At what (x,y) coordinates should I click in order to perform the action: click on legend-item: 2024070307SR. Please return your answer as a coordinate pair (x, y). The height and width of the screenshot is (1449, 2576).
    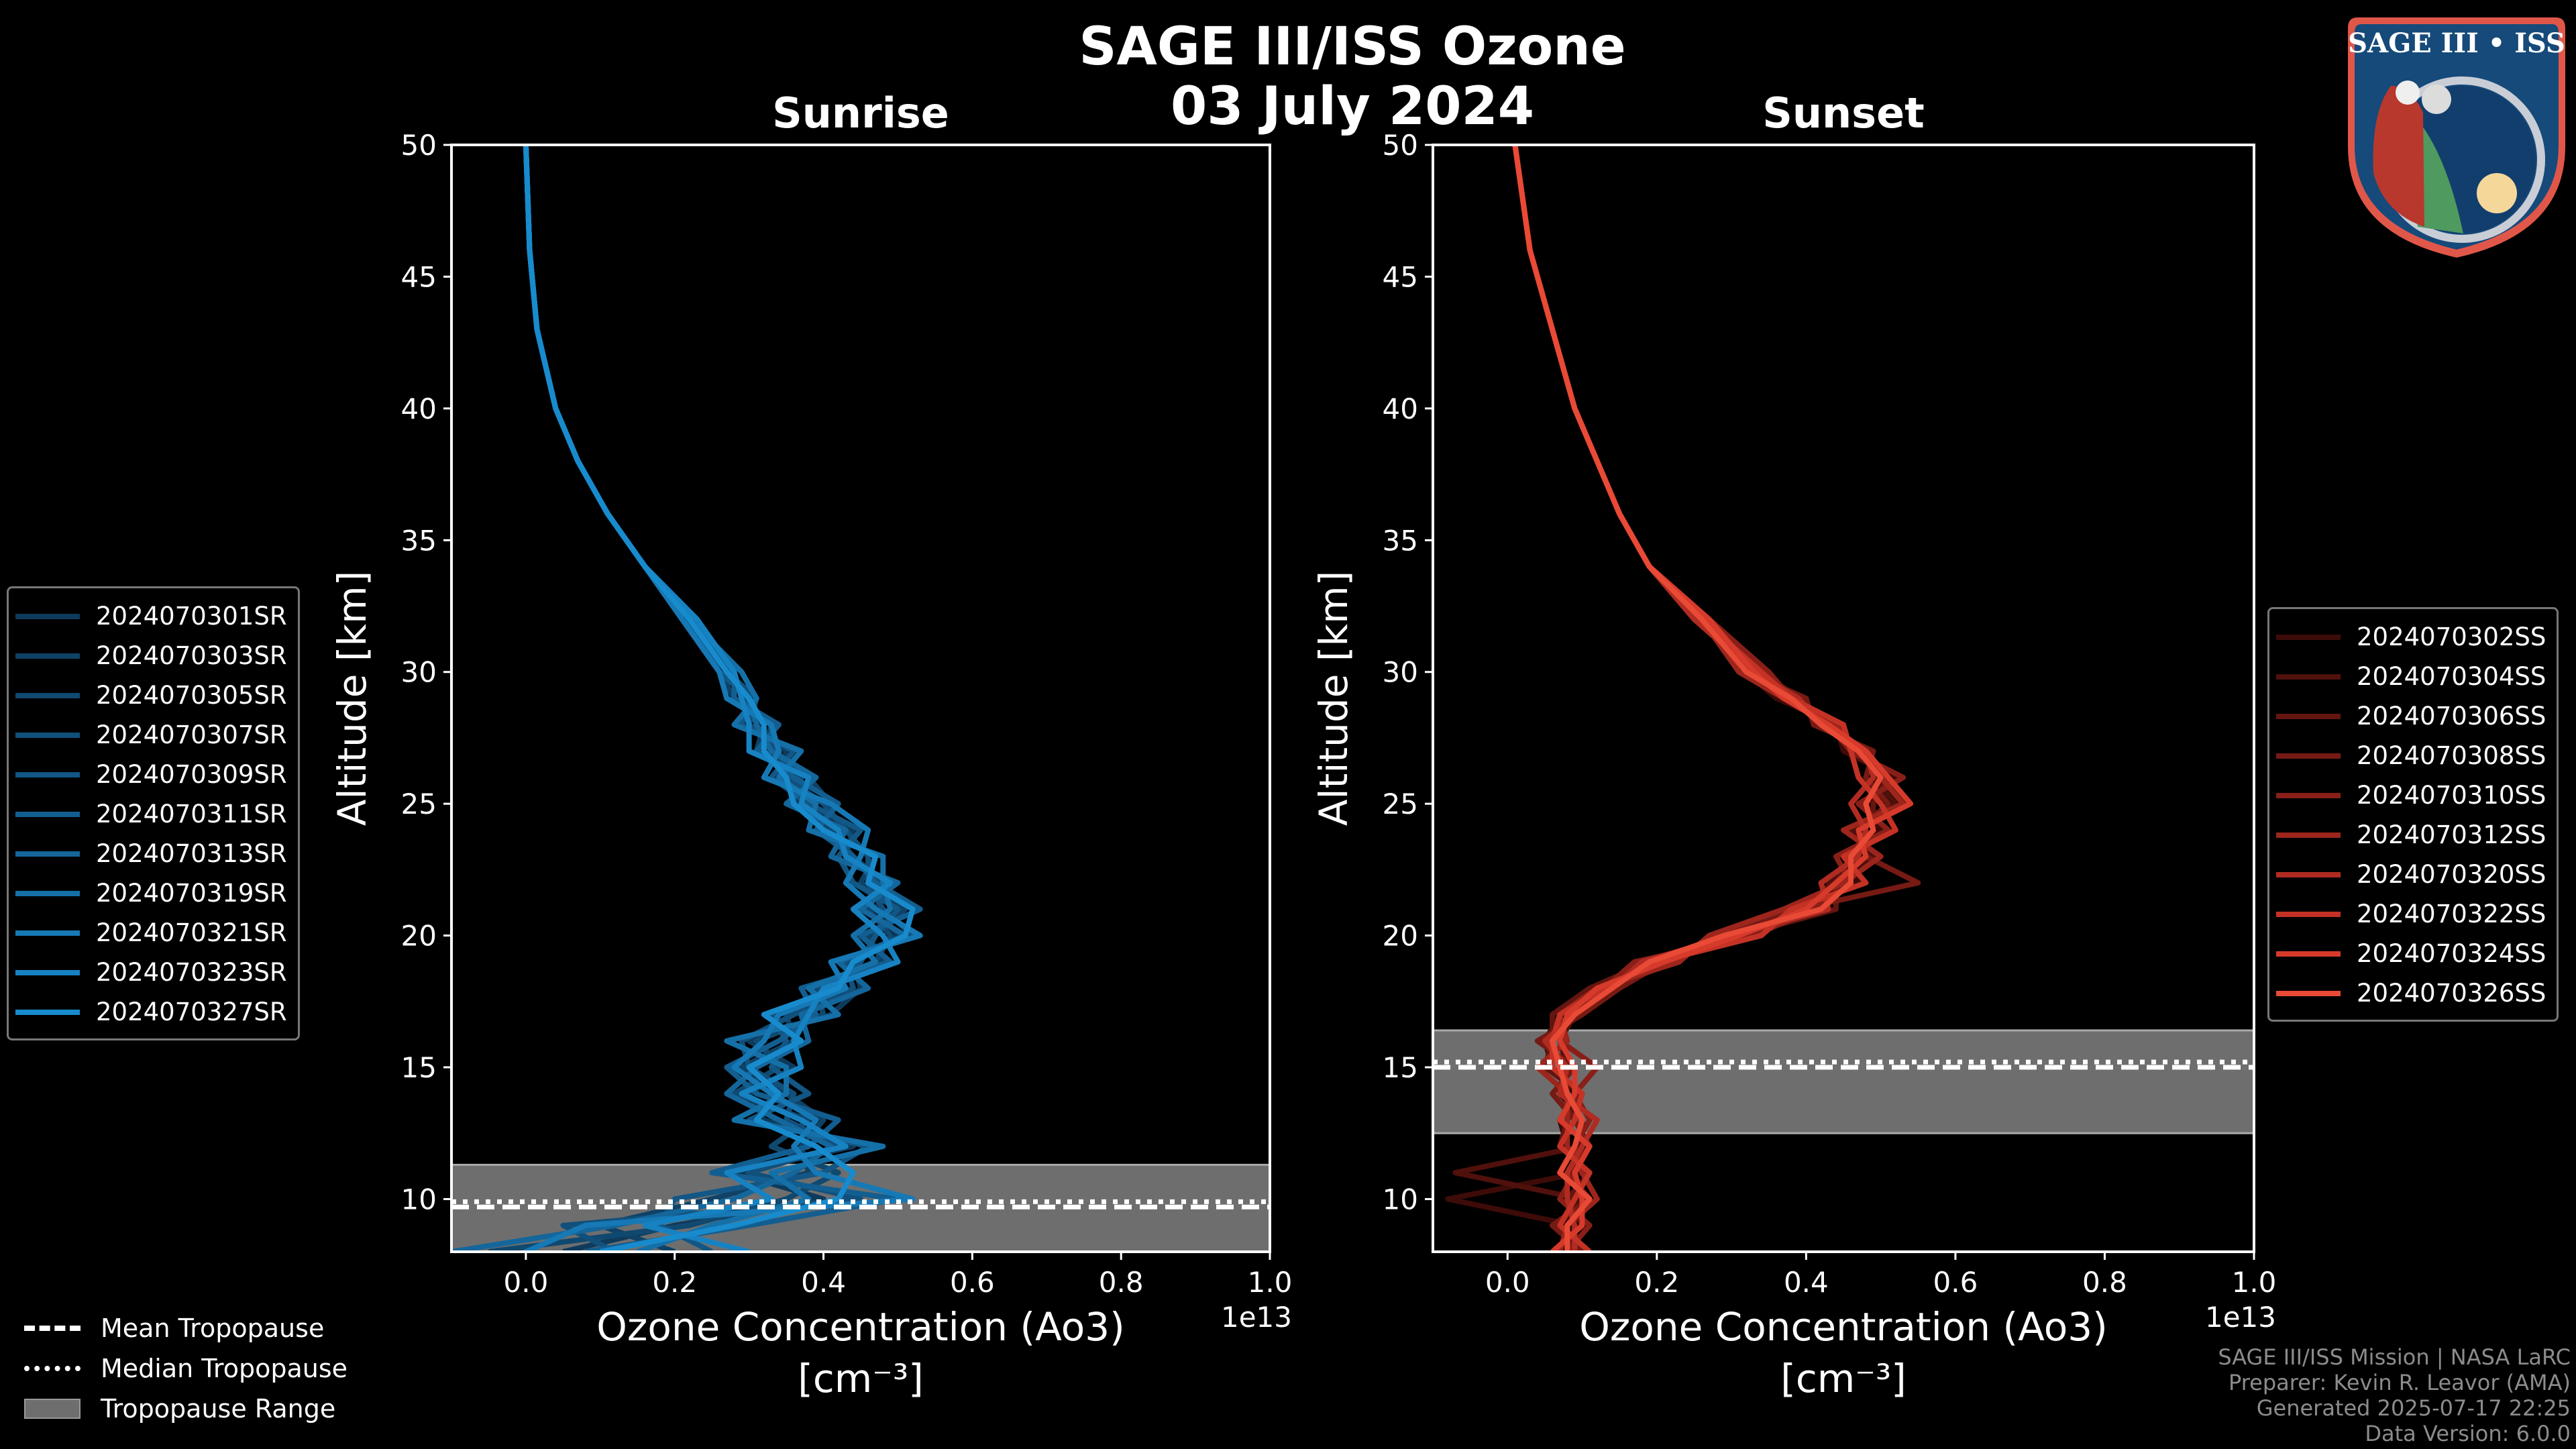
    Looking at the image, I should click on (151, 735).